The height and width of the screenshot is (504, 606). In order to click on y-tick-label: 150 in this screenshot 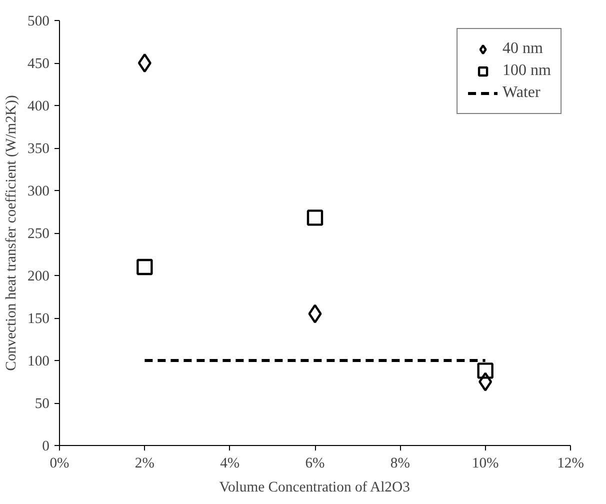, I will do `click(39, 319)`.